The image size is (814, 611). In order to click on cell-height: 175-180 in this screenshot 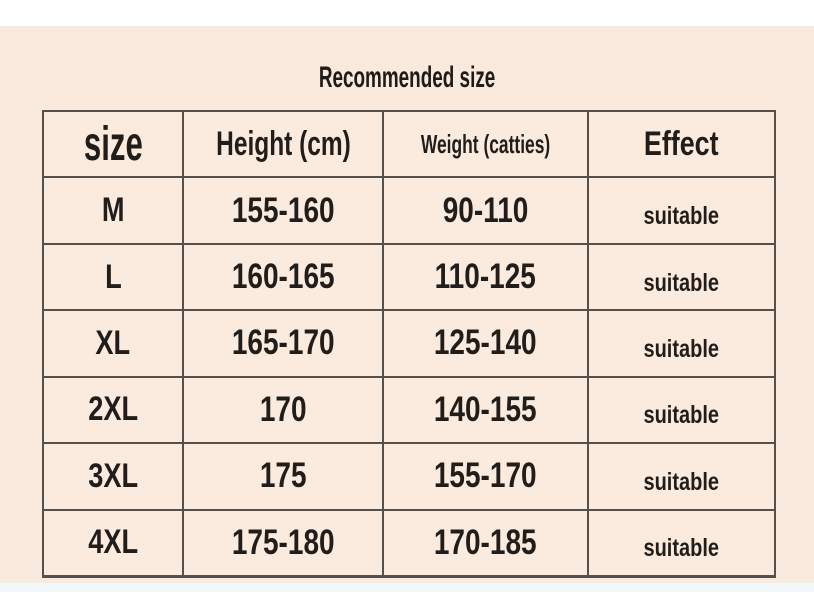, I will do `click(283, 542)`.